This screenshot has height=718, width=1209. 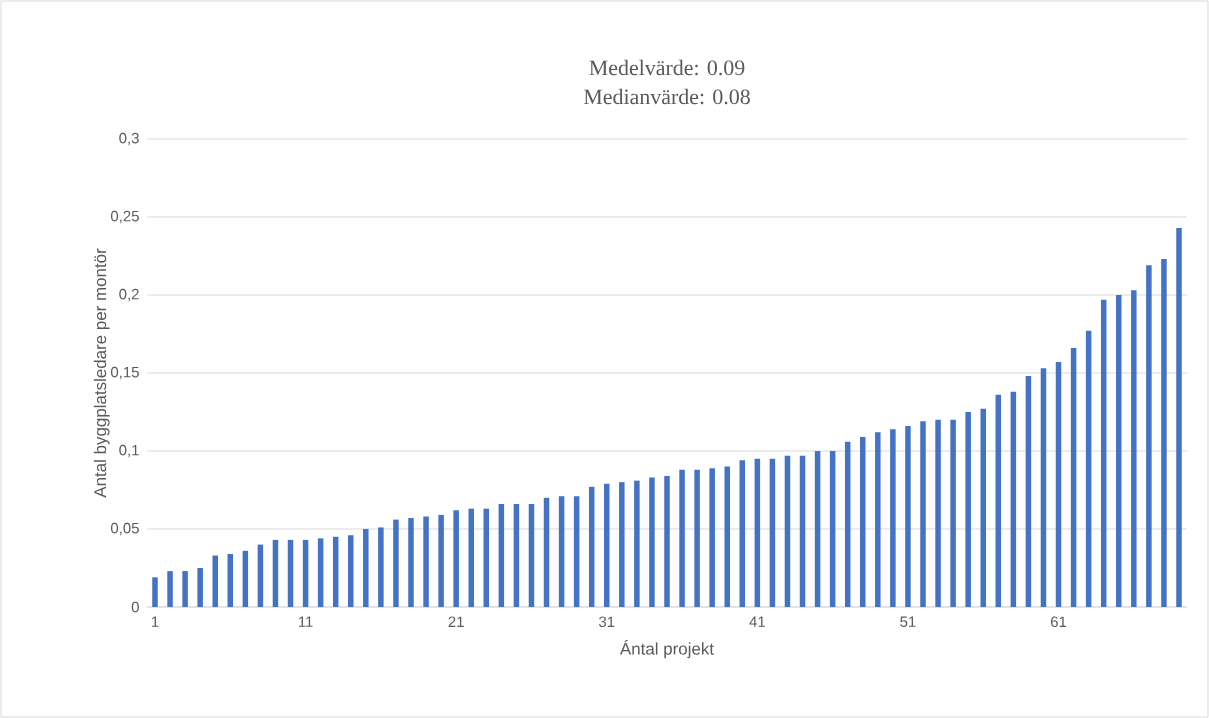 I want to click on y-tick-label: 0,3, so click(x=129, y=139).